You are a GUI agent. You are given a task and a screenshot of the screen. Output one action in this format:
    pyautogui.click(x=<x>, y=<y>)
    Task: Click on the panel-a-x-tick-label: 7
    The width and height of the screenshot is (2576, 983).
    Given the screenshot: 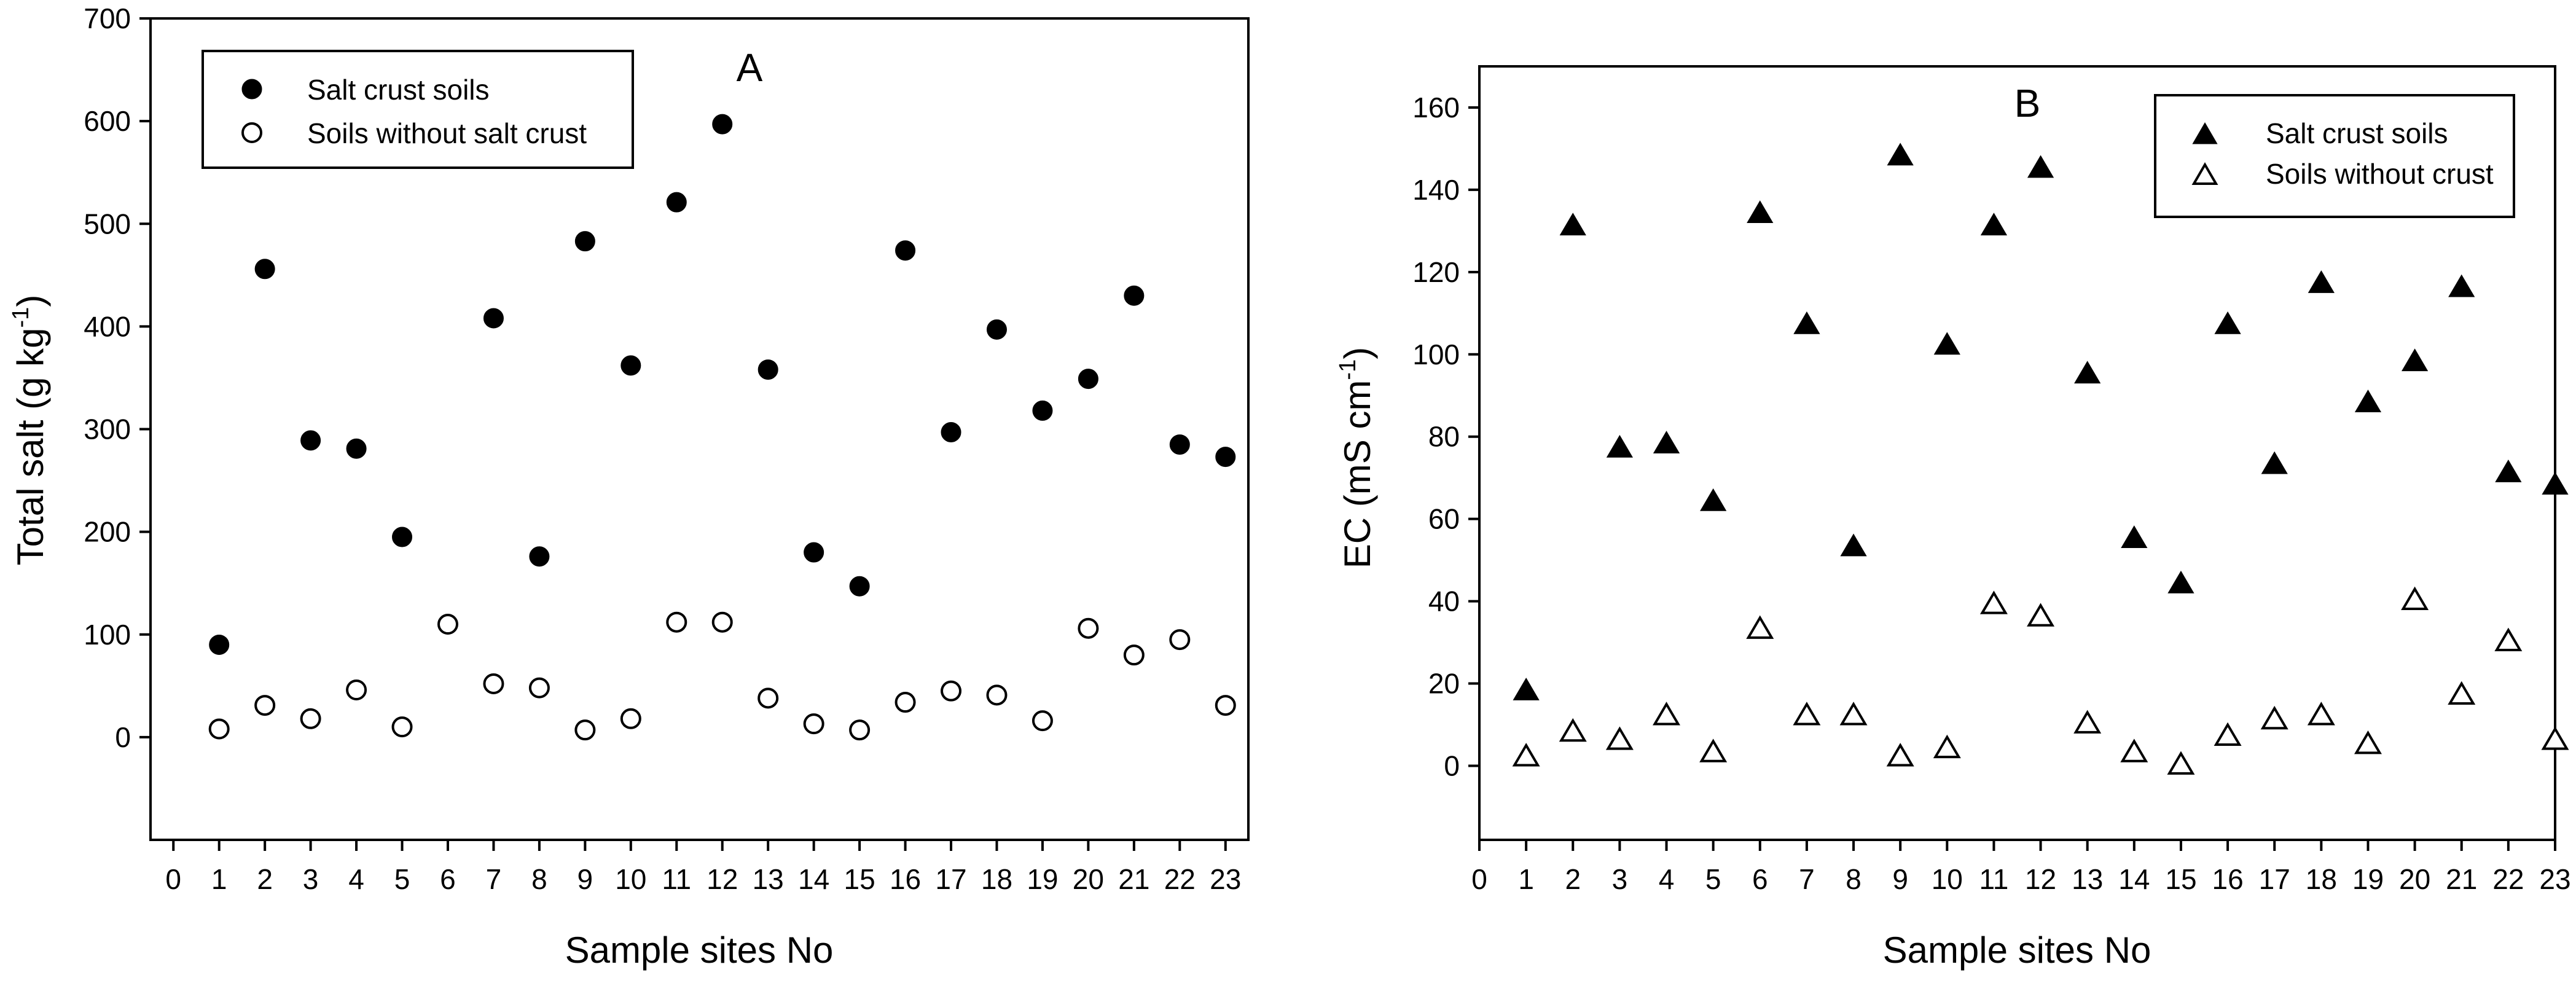 What is the action you would take?
    pyautogui.click(x=494, y=879)
    